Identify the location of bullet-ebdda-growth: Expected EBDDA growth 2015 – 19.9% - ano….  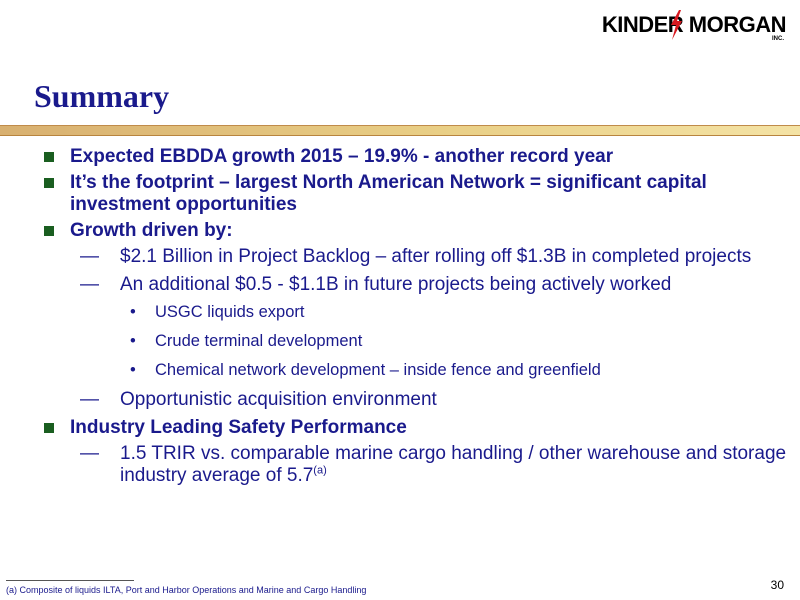
(415, 157).